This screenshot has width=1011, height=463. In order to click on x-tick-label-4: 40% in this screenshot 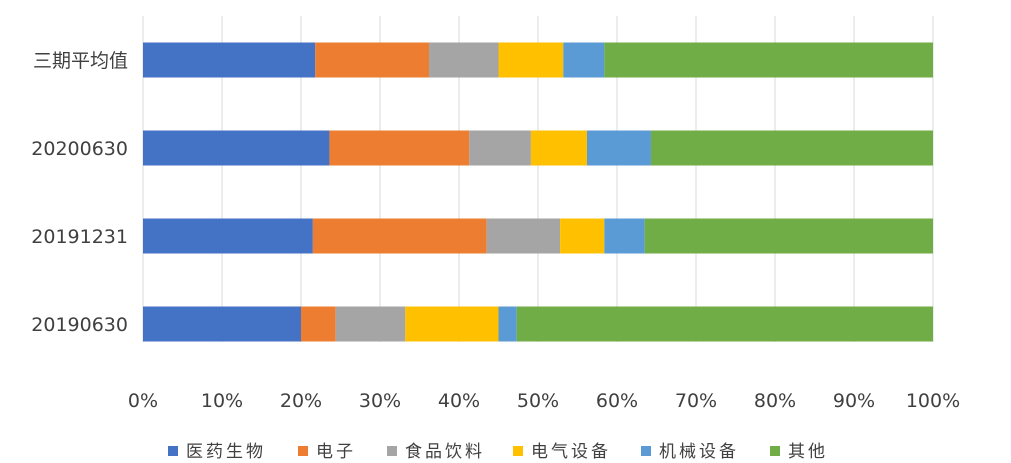, I will do `click(459, 401)`.